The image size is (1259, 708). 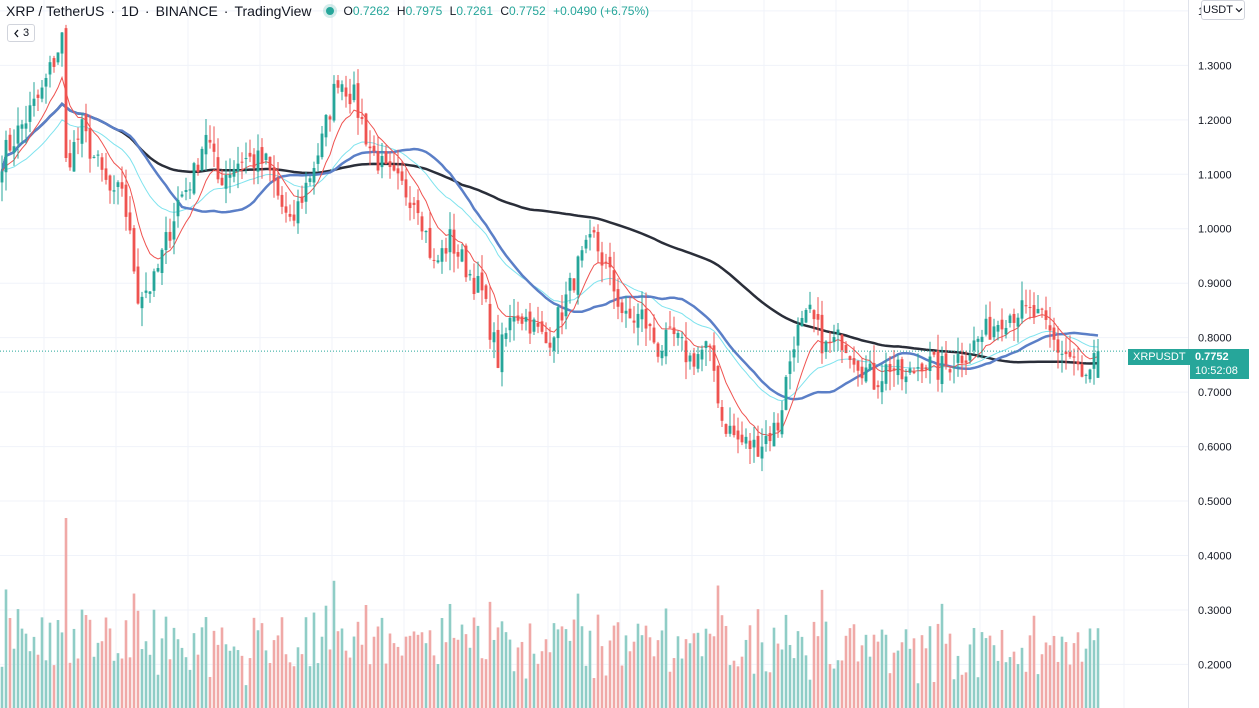 I want to click on indicators-toggle-button: 3, so click(x=21, y=33).